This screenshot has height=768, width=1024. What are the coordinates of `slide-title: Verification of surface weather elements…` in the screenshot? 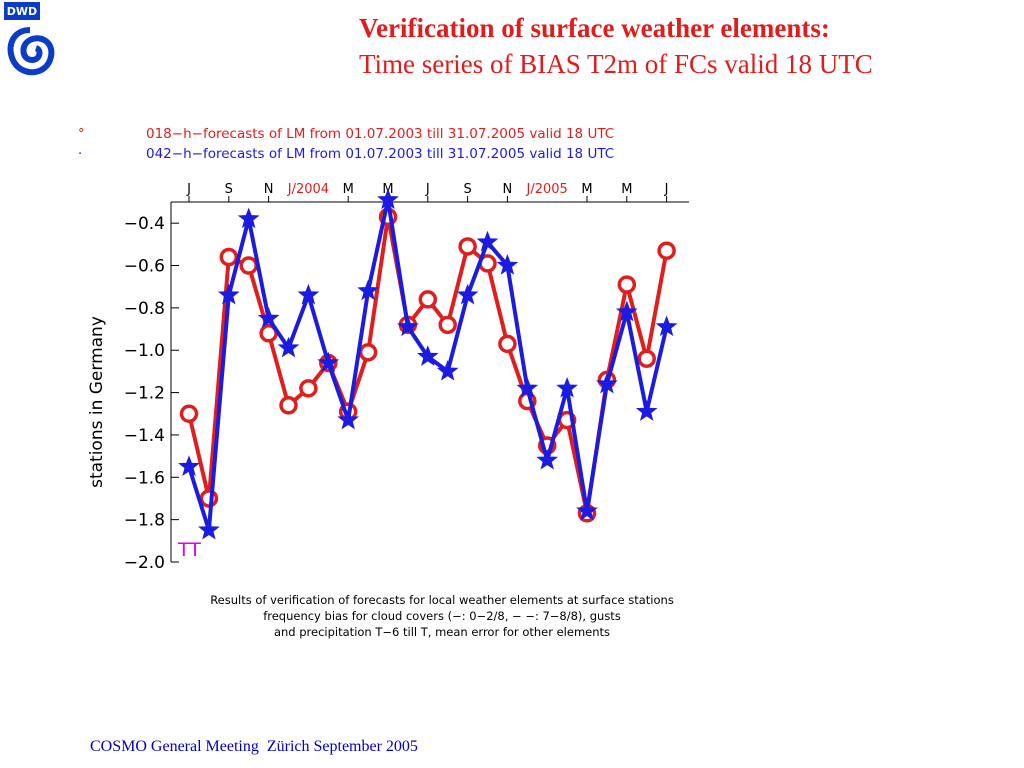 It's located at (690, 46).